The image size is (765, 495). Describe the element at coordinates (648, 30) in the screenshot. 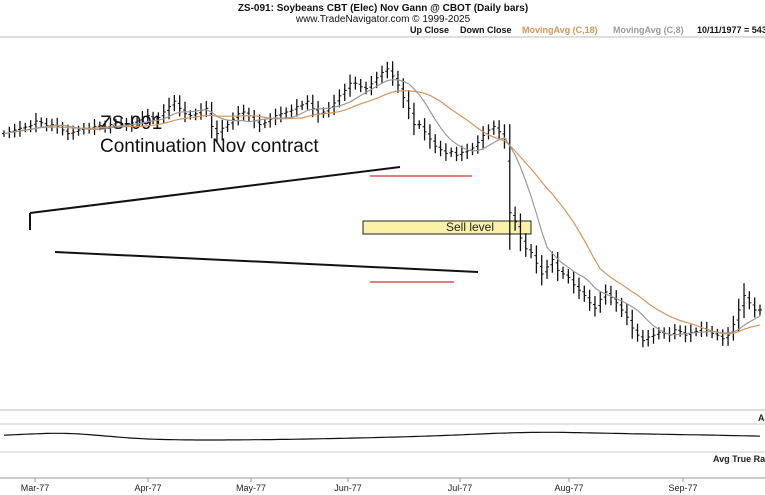

I see `legend-ma8: MovingAvg (C,8)` at that location.